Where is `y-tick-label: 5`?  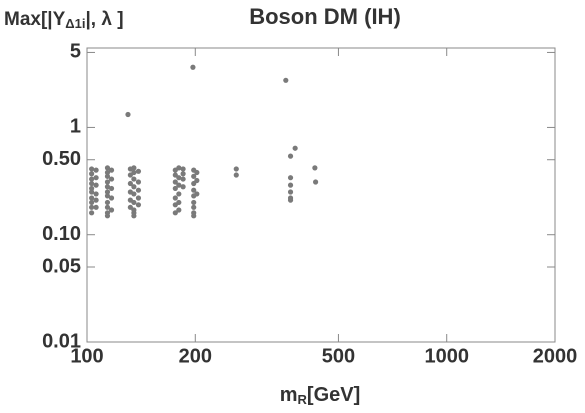 y-tick-label: 5 is located at coordinates (75, 52).